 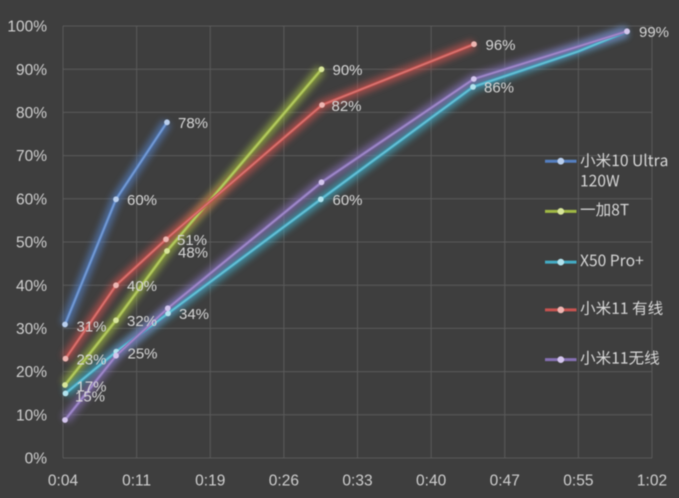 What do you see at coordinates (31, 372) in the screenshot?
I see `svg-text: 20%` at bounding box center [31, 372].